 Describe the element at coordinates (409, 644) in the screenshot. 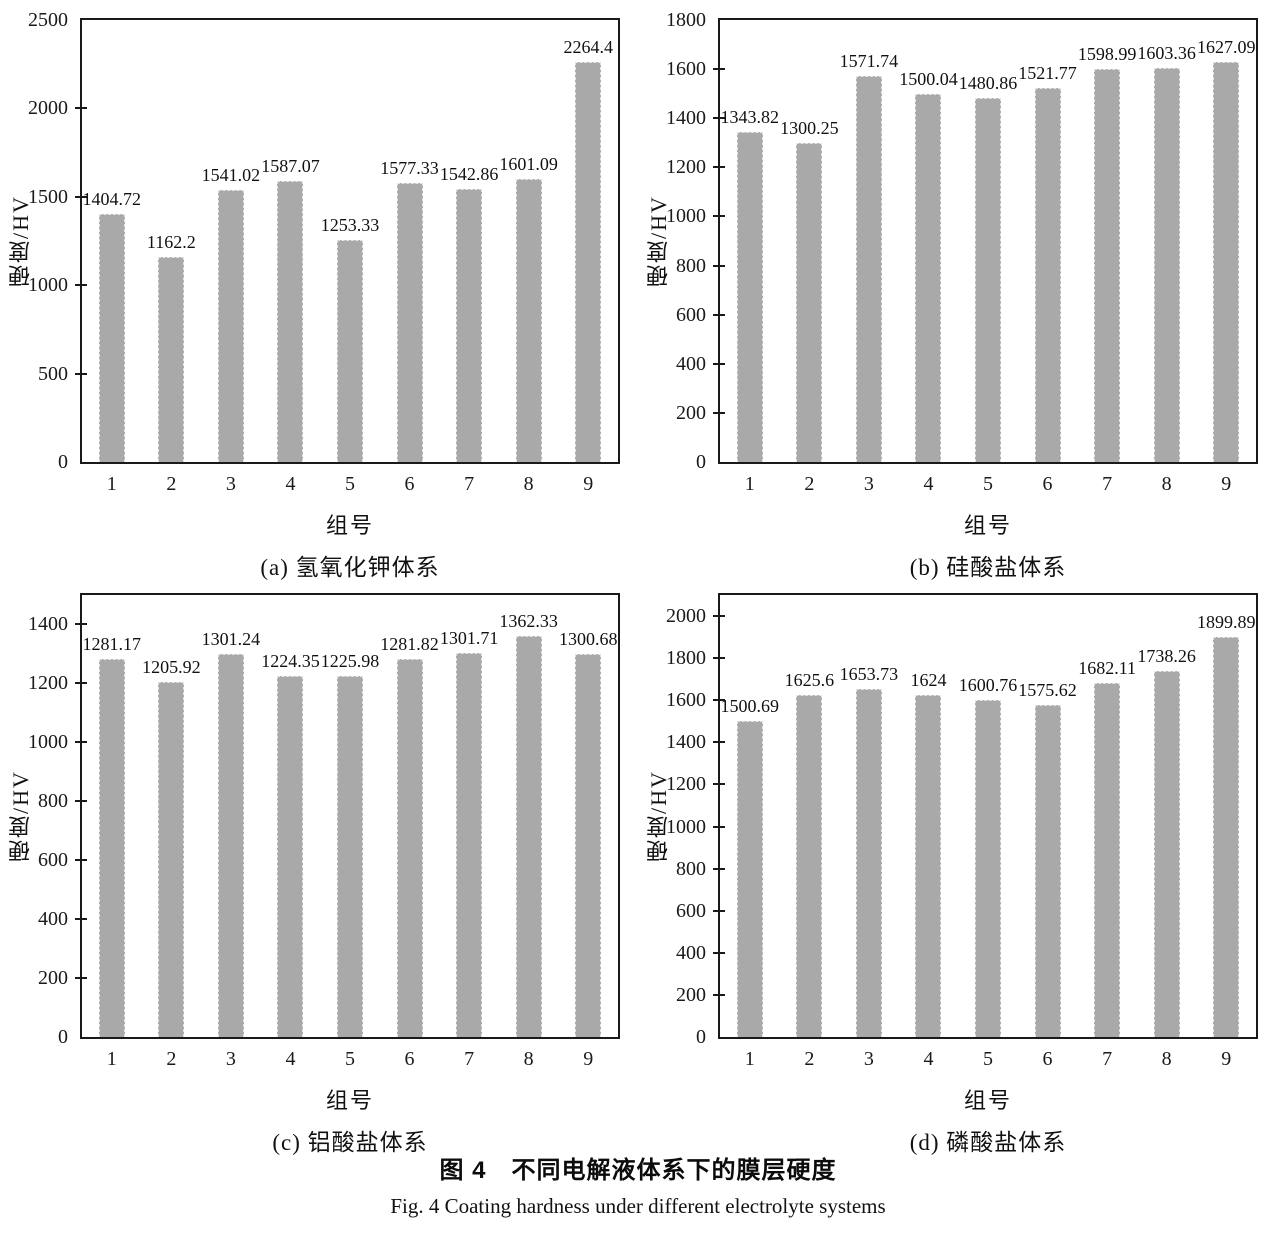

I see `bar-value-label: 1281.82` at that location.